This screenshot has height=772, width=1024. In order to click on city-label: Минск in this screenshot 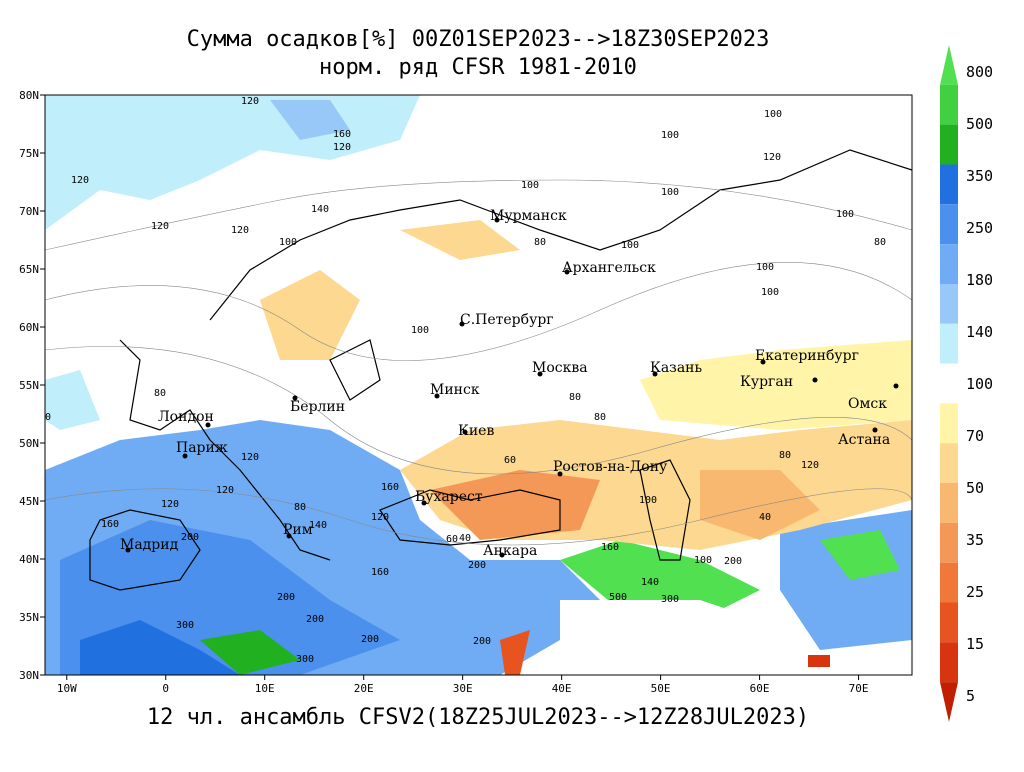, I will do `click(455, 390)`.